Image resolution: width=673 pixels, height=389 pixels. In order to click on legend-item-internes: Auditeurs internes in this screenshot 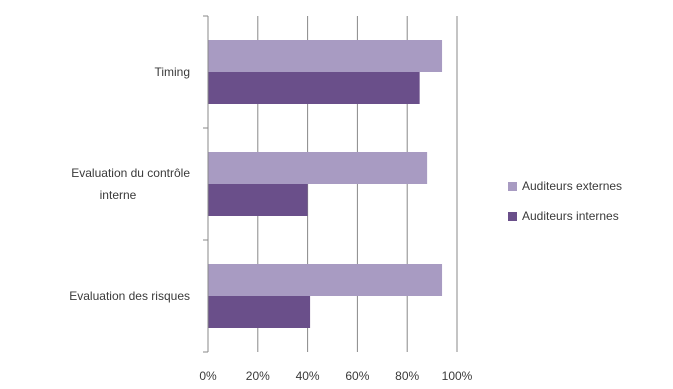, I will do `click(565, 216)`.